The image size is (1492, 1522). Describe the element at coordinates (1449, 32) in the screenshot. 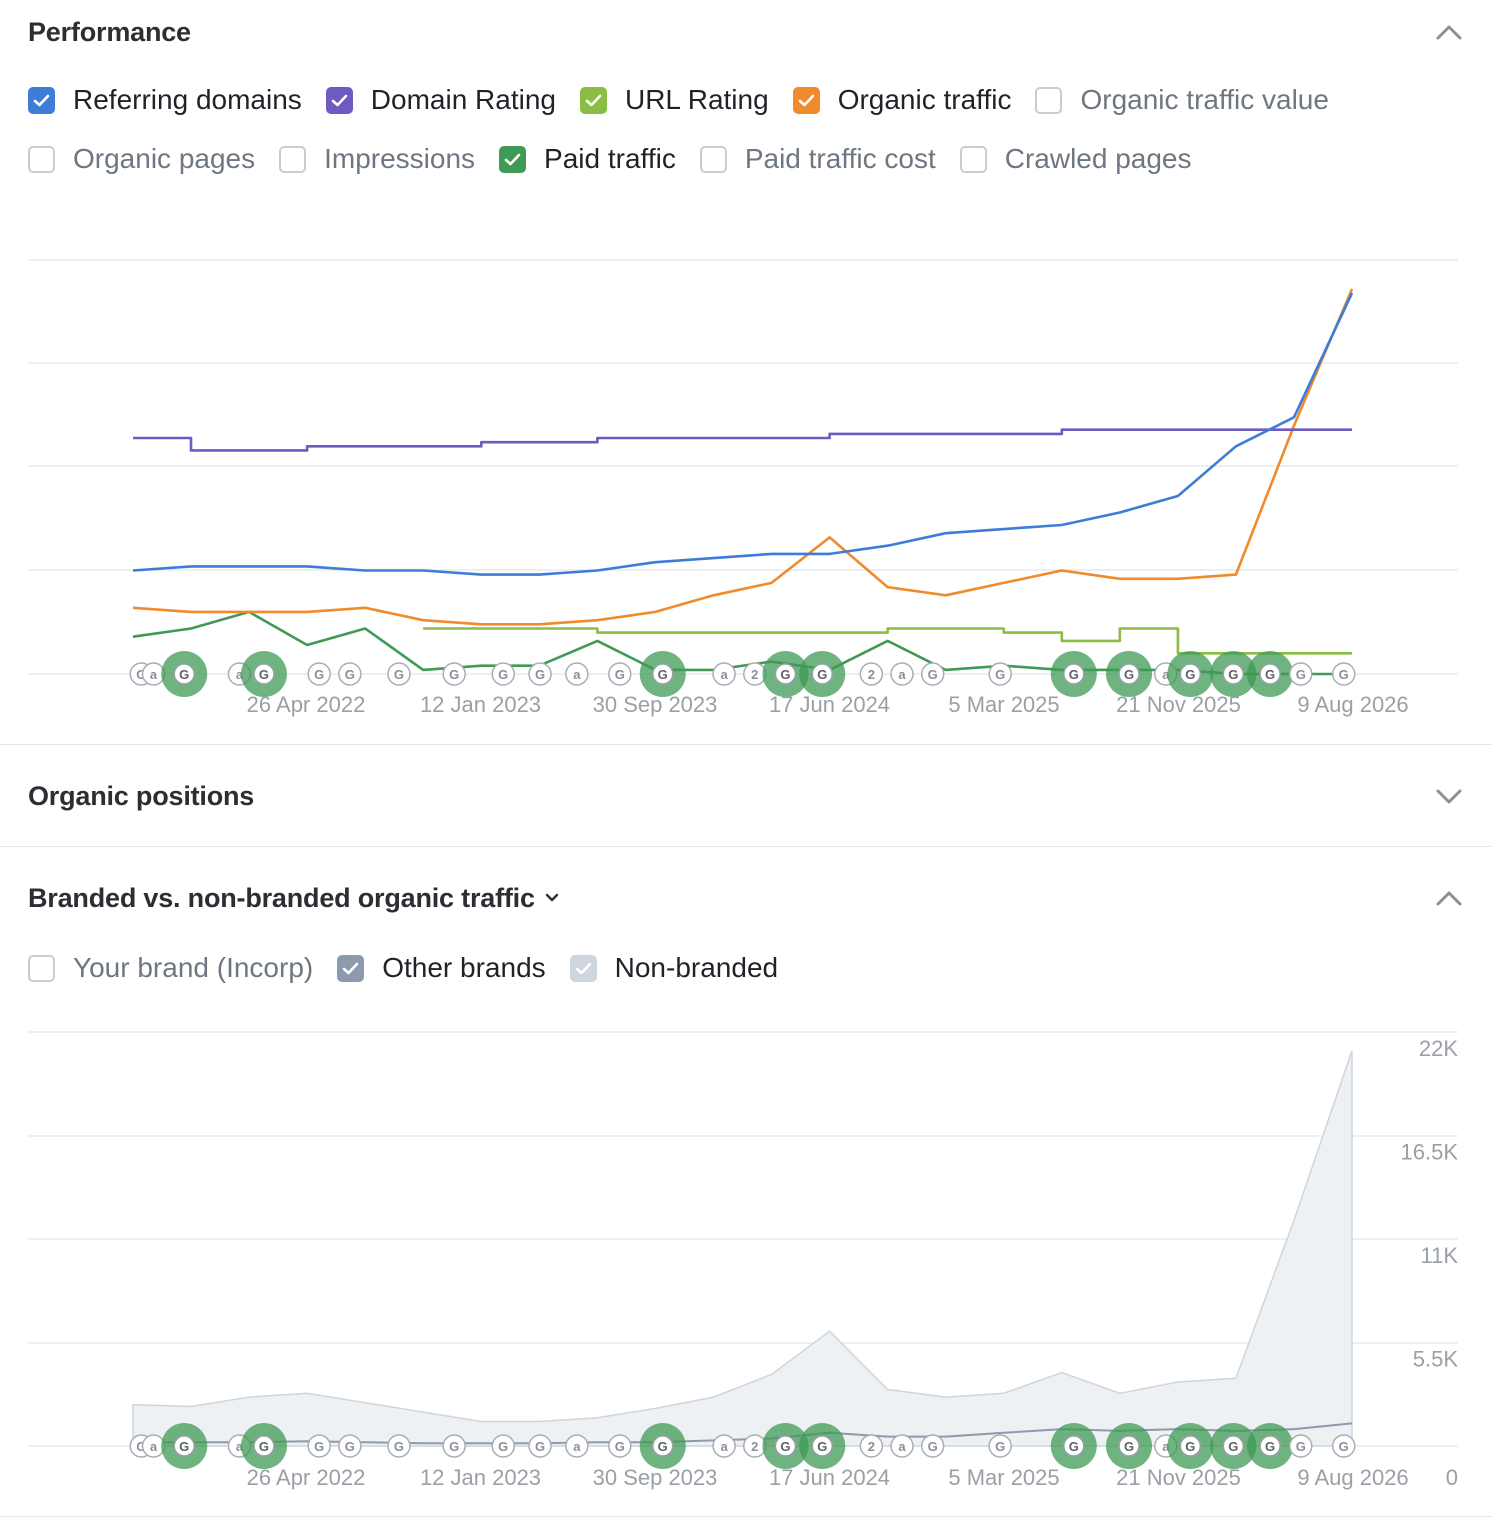

I see `performance-collapse-chevron-up-icon` at that location.